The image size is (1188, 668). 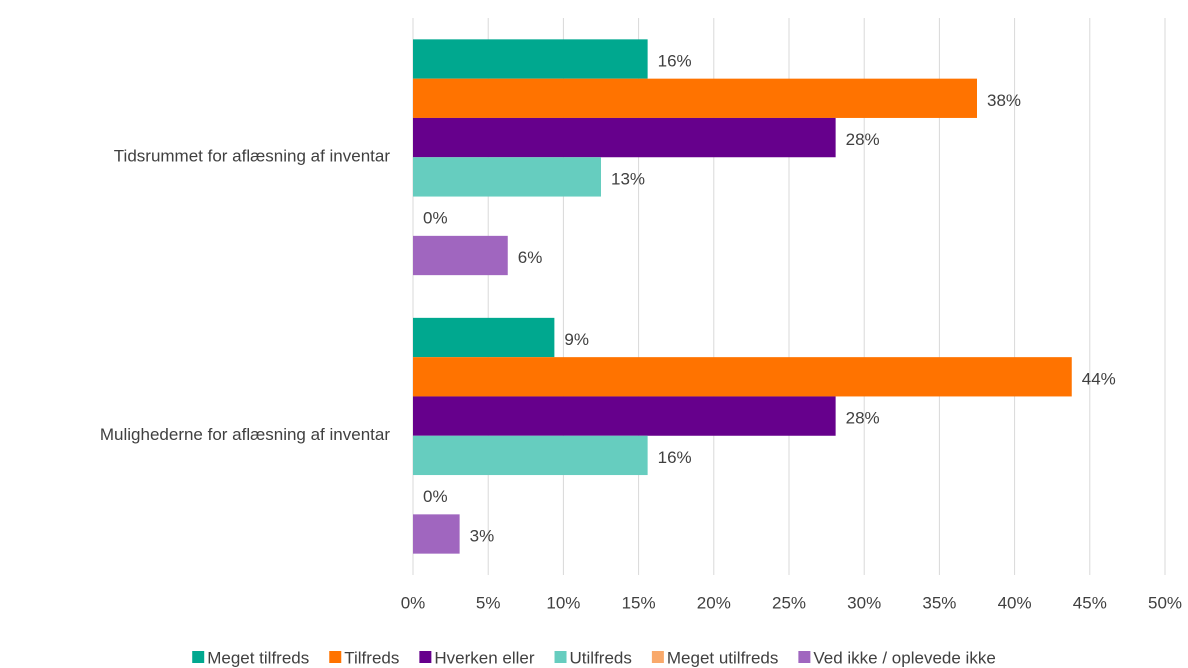 What do you see at coordinates (484, 657) in the screenshot?
I see `legend-label: Hverken eller` at bounding box center [484, 657].